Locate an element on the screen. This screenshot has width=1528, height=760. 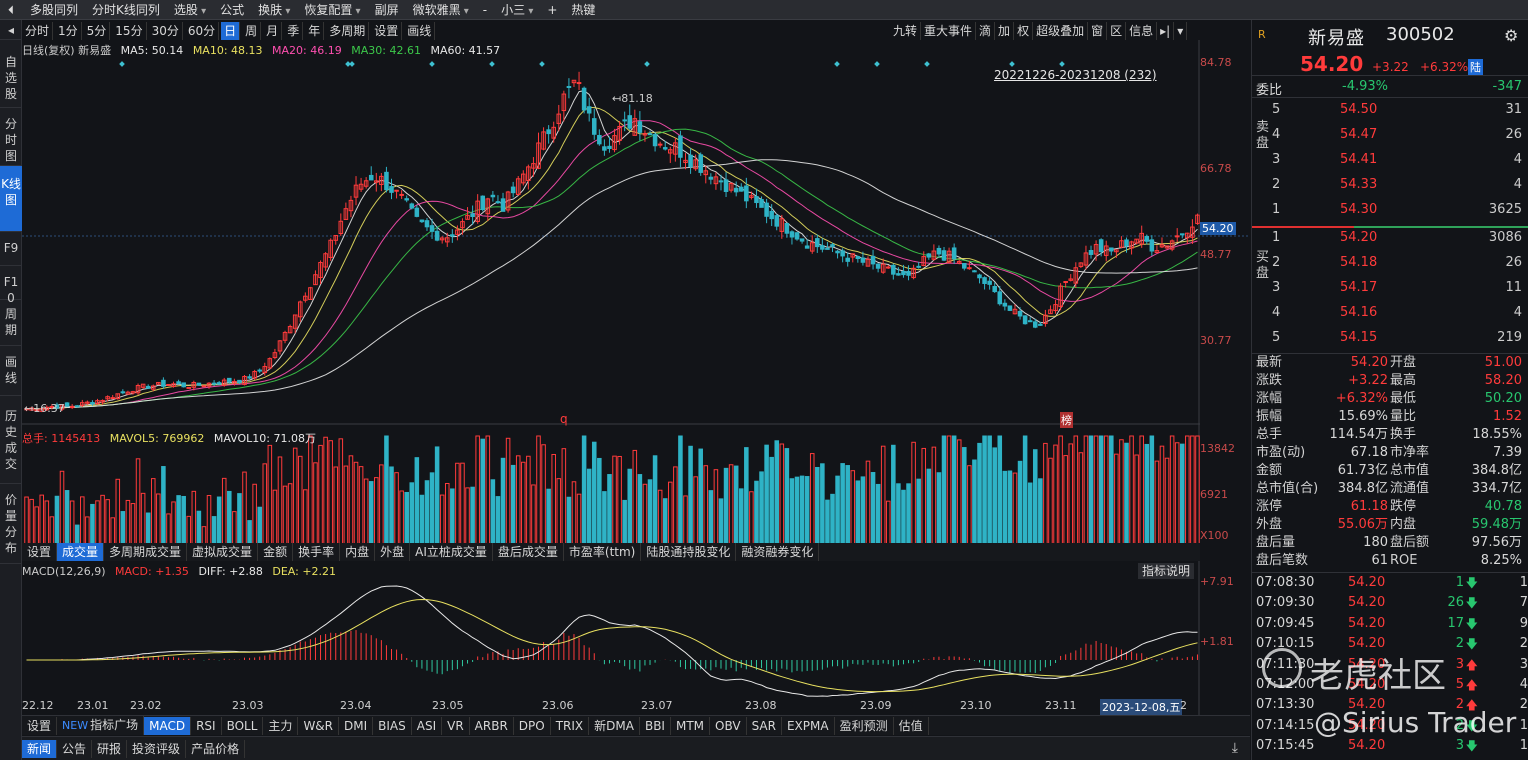
news-tab-news: 新闻 is located at coordinates (40, 748).